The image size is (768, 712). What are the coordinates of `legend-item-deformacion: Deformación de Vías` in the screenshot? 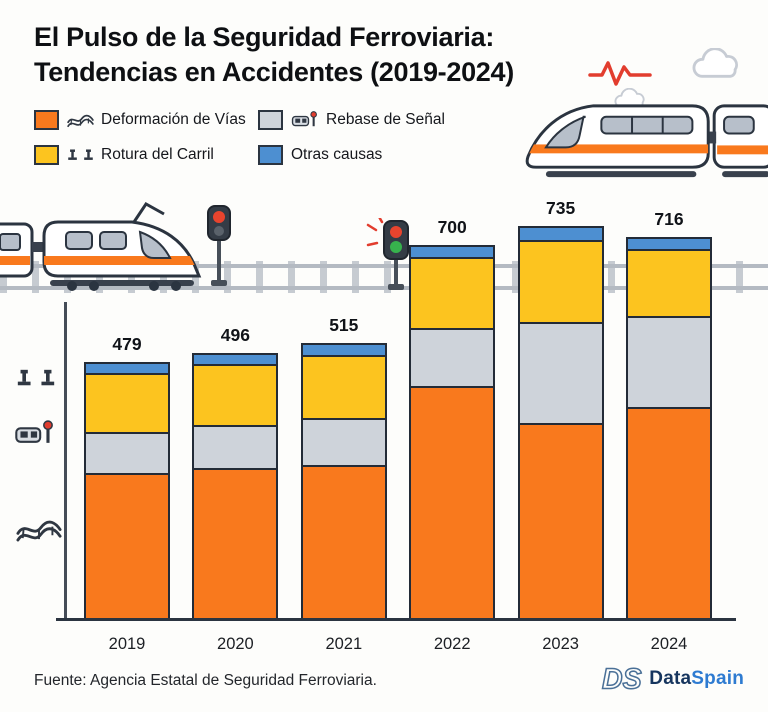 It's located at (146, 120).